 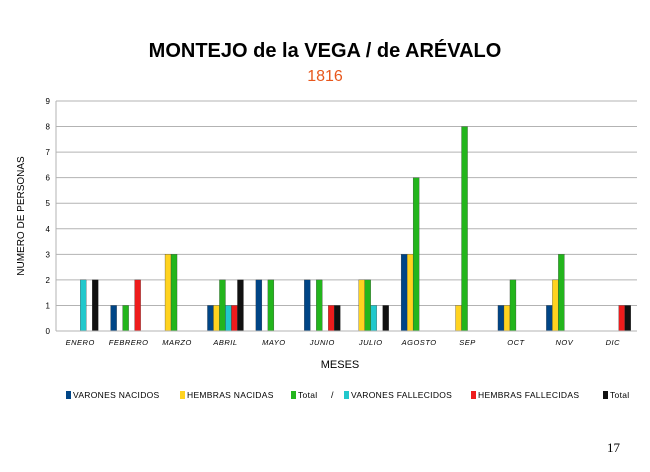 I want to click on y-tick-label: 6, so click(x=48, y=178).